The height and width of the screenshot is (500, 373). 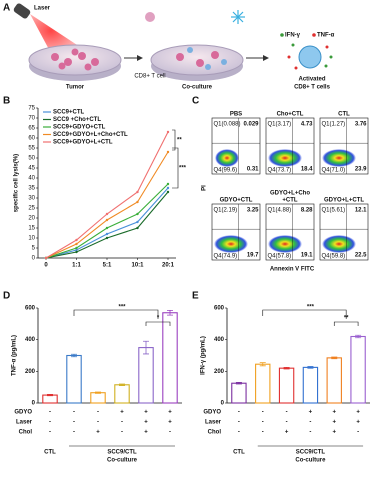 What do you see at coordinates (69, 113) in the screenshot?
I see `legend-label: SCC9+CTL` at bounding box center [69, 113].